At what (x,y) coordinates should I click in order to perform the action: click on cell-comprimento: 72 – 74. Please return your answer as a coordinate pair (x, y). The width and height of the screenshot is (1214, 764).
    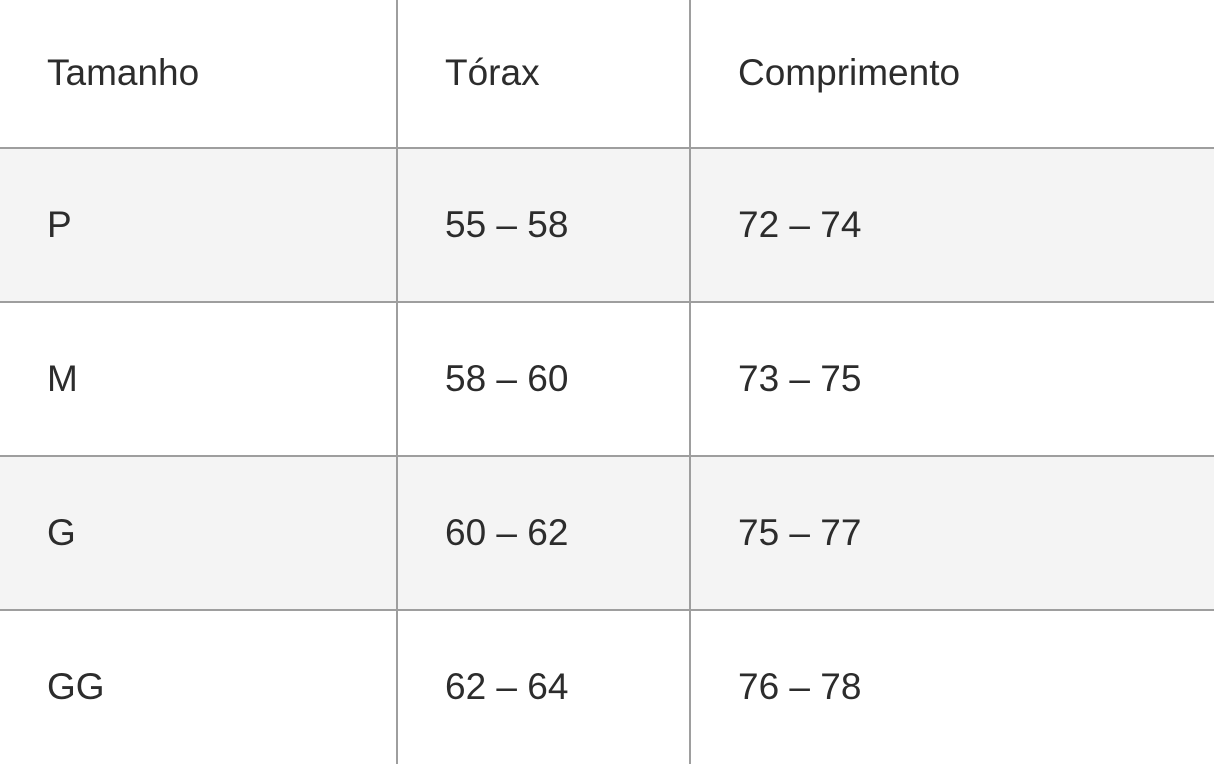
    Looking at the image, I should click on (952, 225).